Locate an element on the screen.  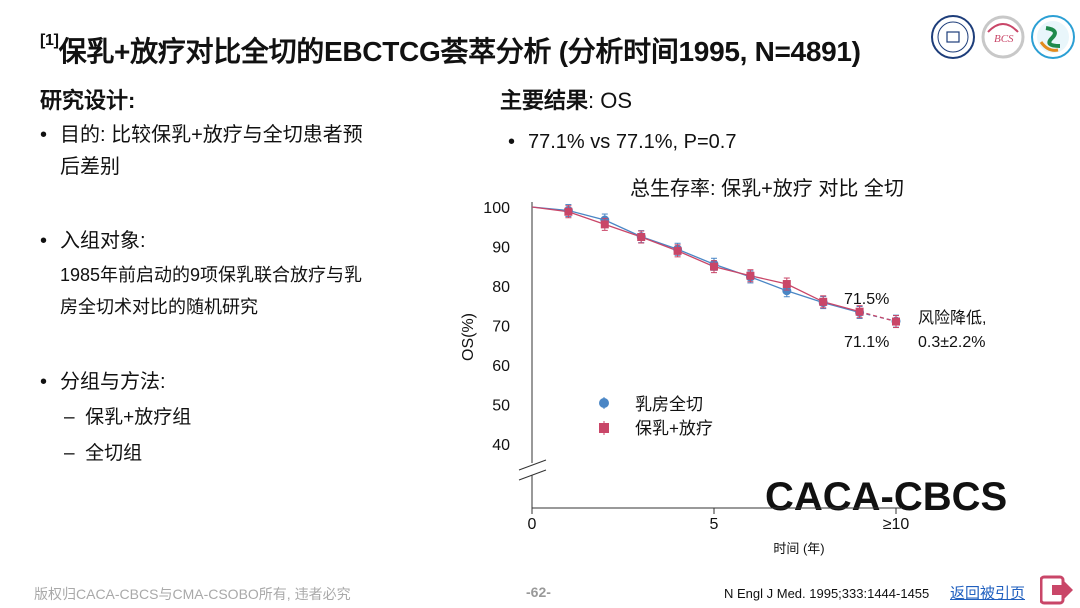
y-axis-label: OS(%) is located at coordinates (468, 337).